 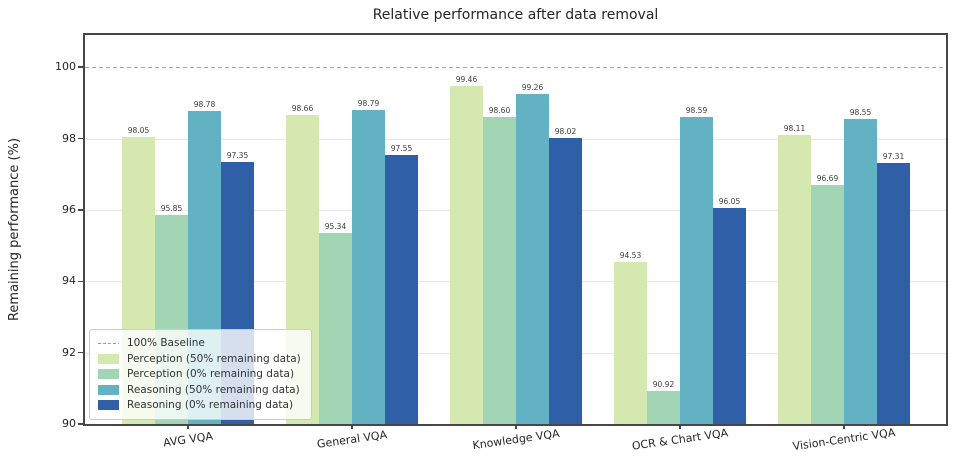 I want to click on bar: 99.46, so click(x=466, y=249).